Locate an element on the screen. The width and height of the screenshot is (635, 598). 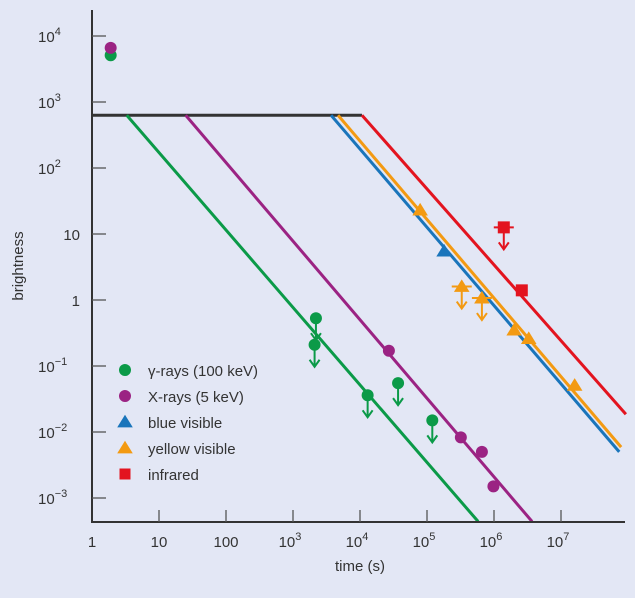
x-tick-label: 1 is located at coordinates (92, 542).